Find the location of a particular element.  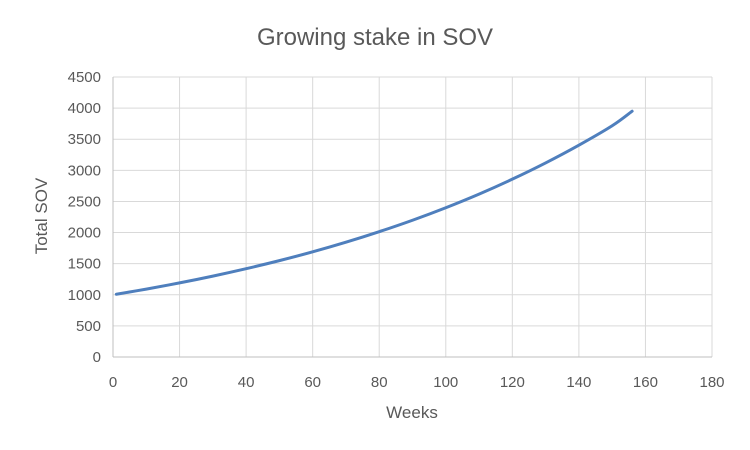

chart-title: Growing stake in SOV is located at coordinates (375, 37).